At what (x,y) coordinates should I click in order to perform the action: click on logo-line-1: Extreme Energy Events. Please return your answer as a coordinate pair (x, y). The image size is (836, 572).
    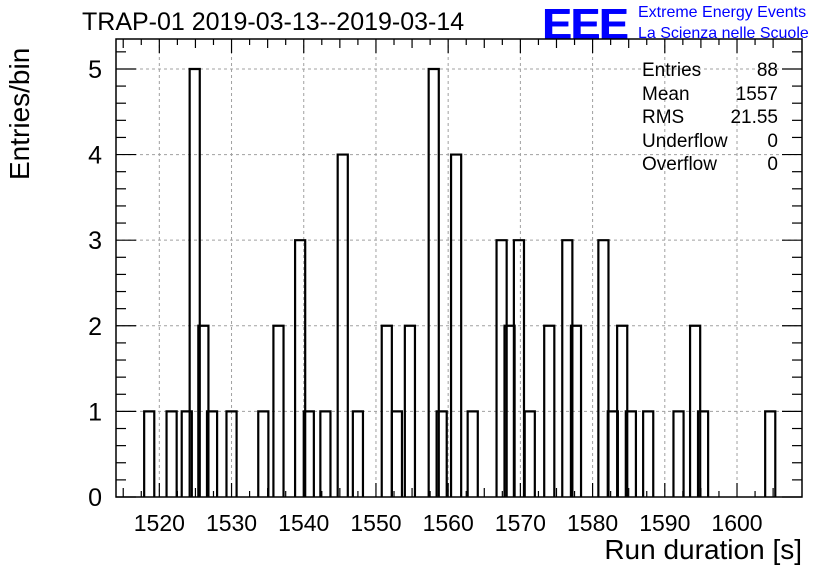
    Looking at the image, I should click on (722, 12).